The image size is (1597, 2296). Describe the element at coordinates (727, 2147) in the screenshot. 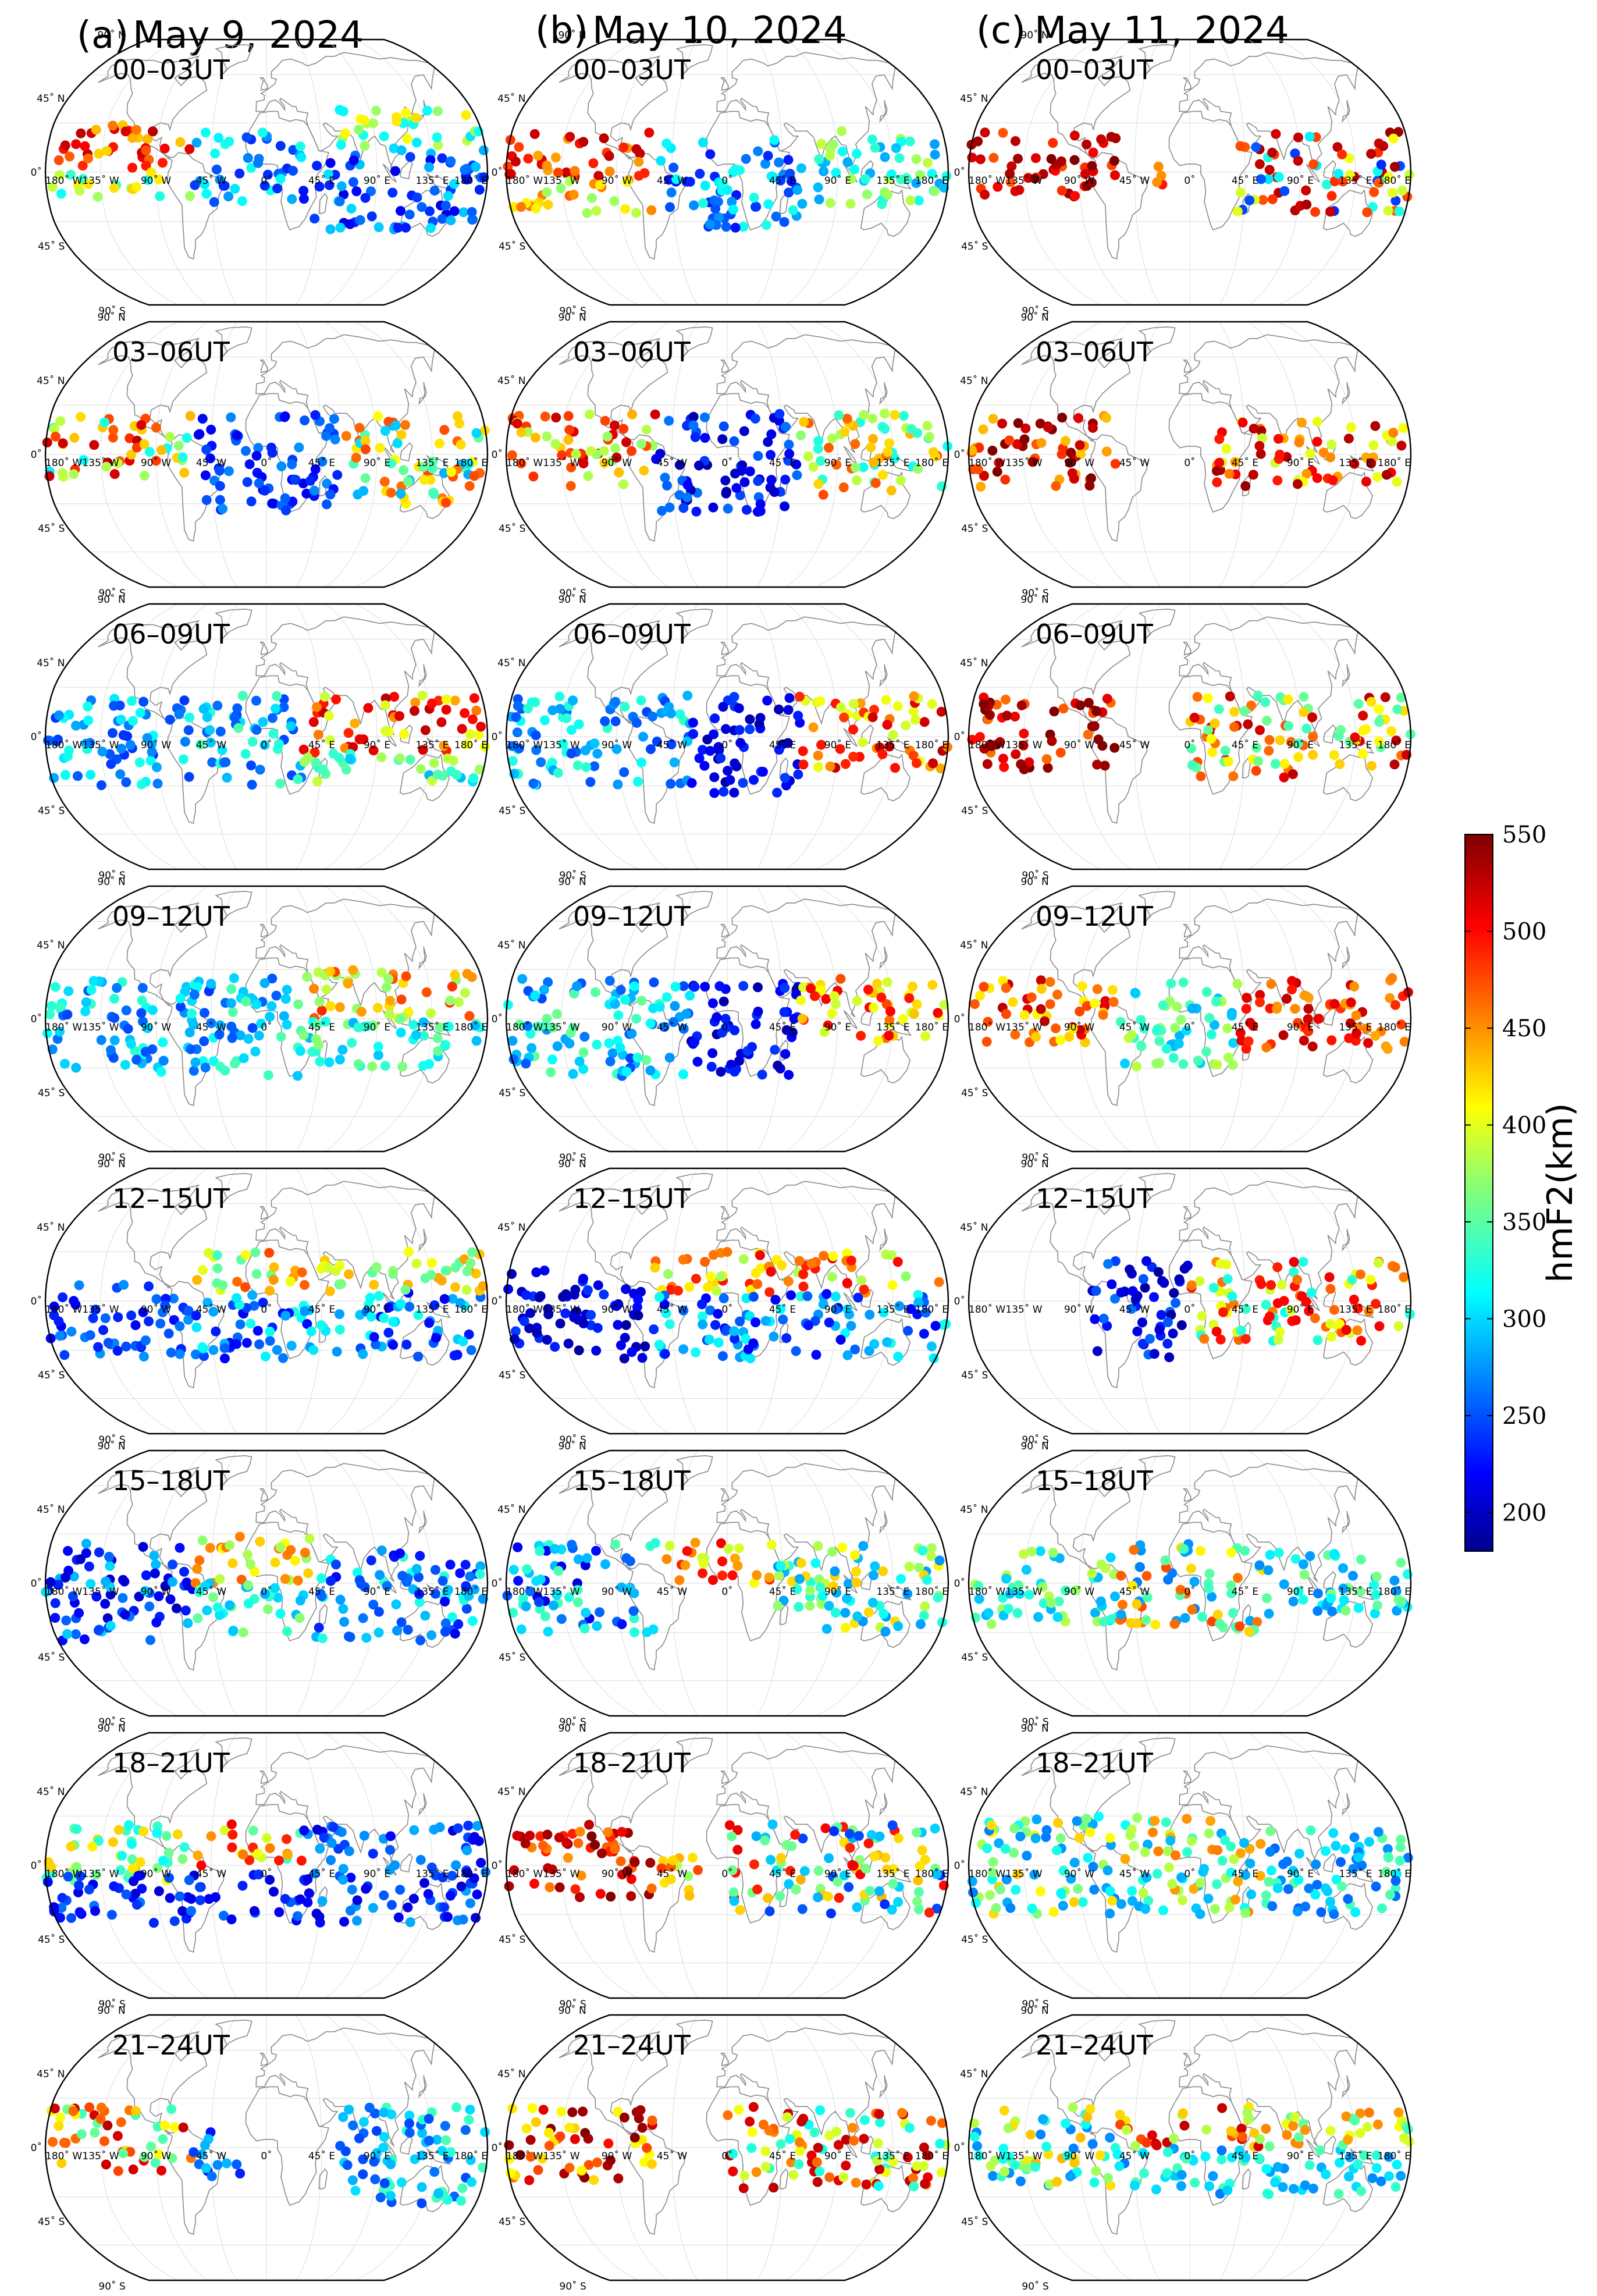

I see `map-panel` at that location.